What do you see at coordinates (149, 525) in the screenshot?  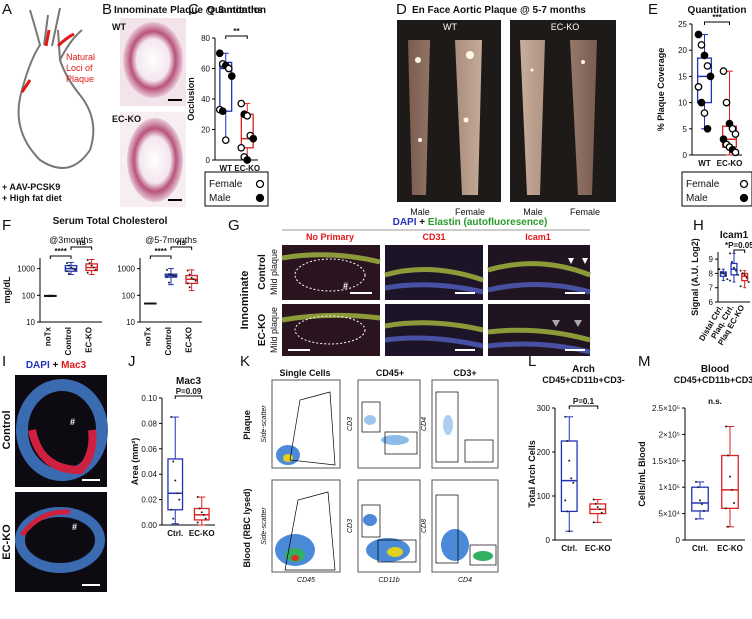 I see `y-tick-label: 0.00` at bounding box center [149, 525].